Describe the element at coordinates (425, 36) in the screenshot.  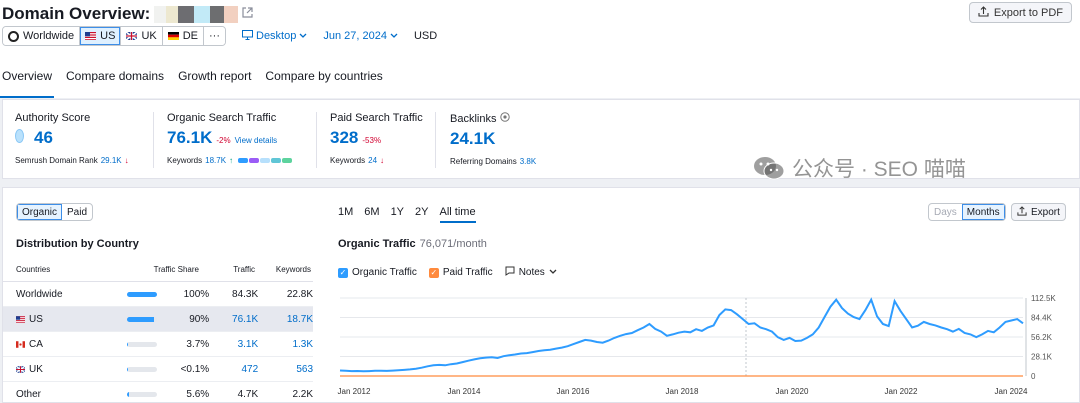
I see `currency-label: USD` at that location.